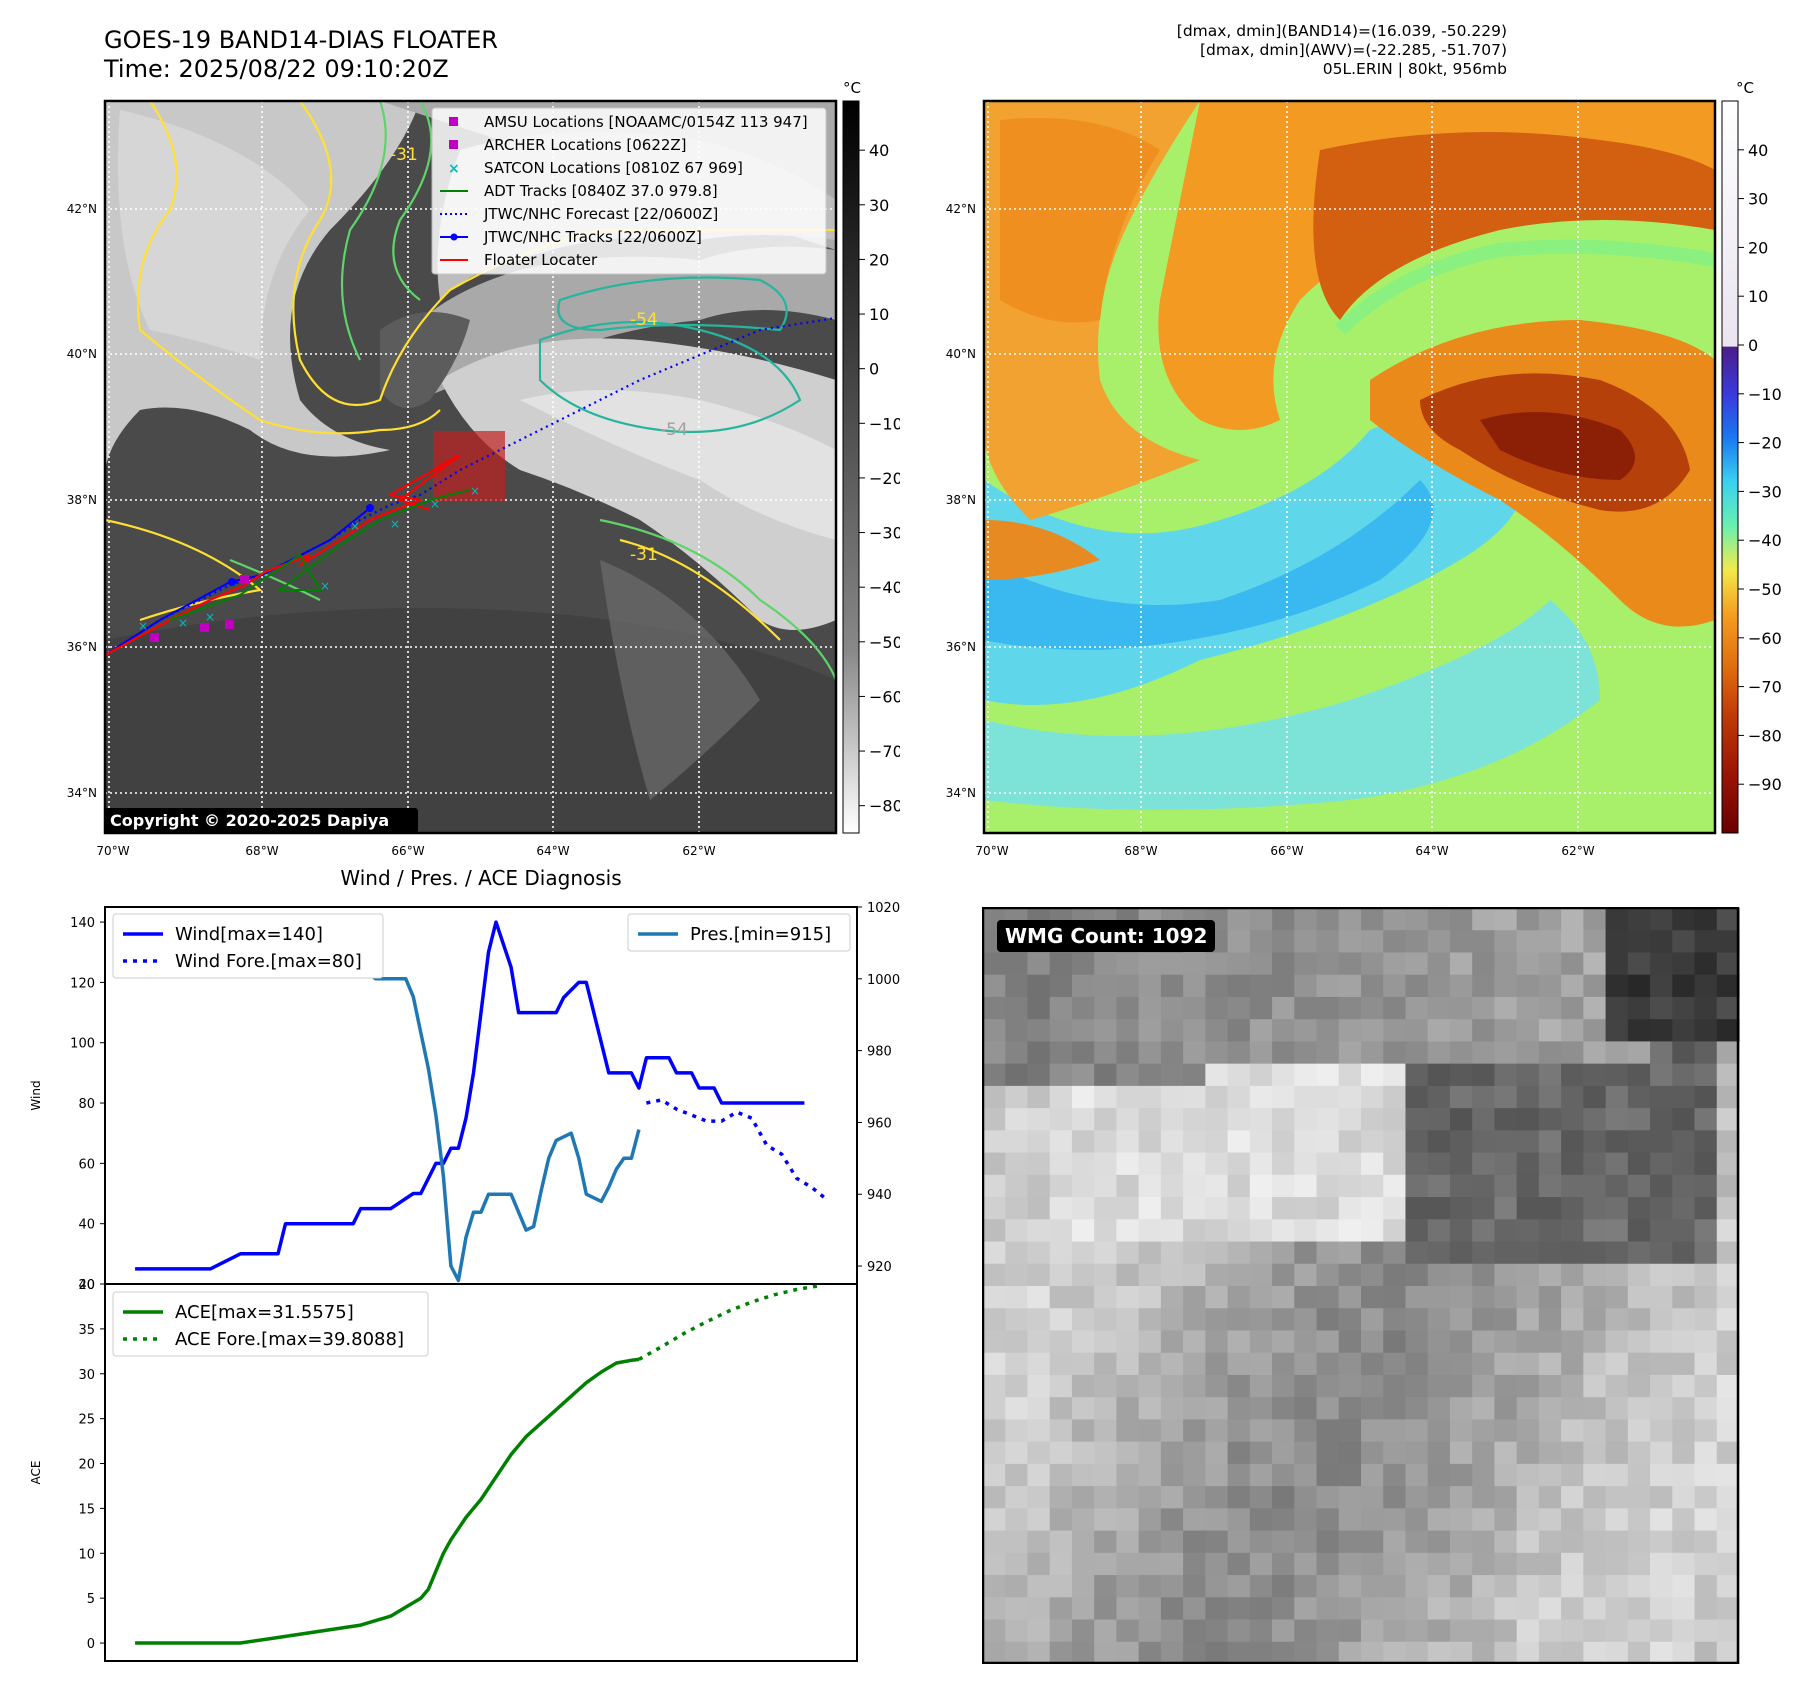 This screenshot has width=1797, height=1690. Describe the element at coordinates (644, 555) in the screenshot. I see `contour-label-3: -31` at that location.